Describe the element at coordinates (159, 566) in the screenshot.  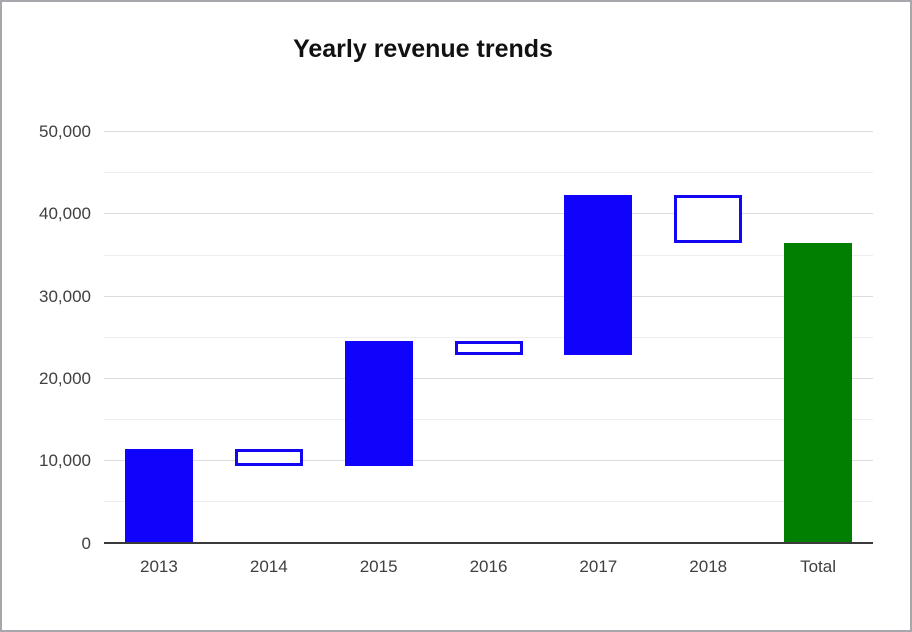
I see `x-axis-label-2013: 2013` at that location.